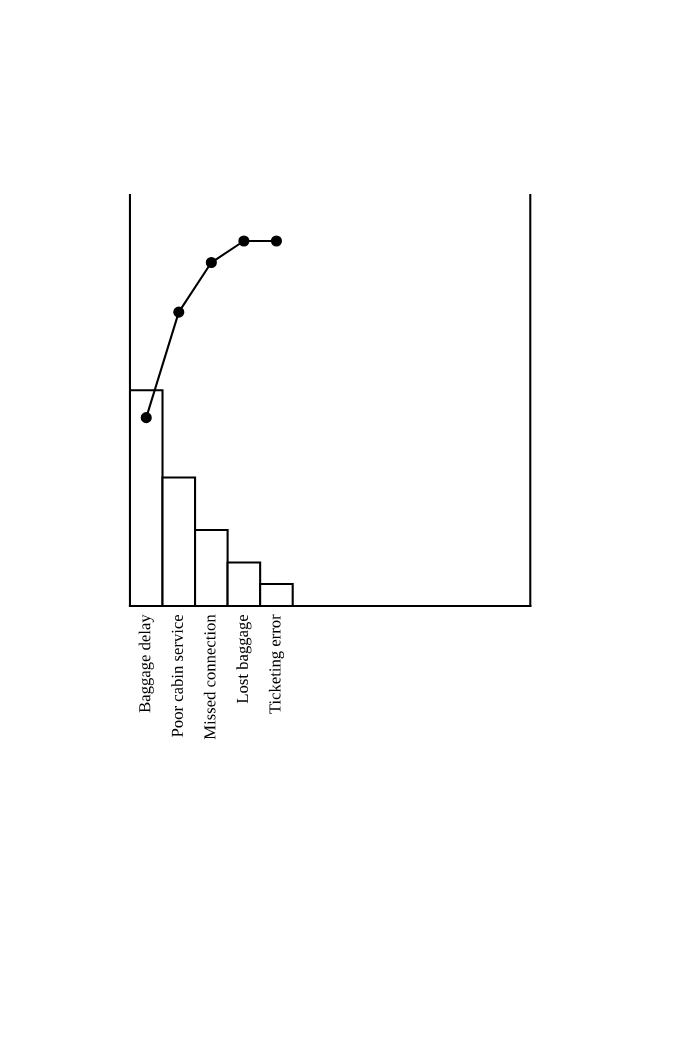 This screenshot has width=695, height=1057. Describe the element at coordinates (244, 659) in the screenshot. I see `x-tick-label: Lost baggage` at that location.